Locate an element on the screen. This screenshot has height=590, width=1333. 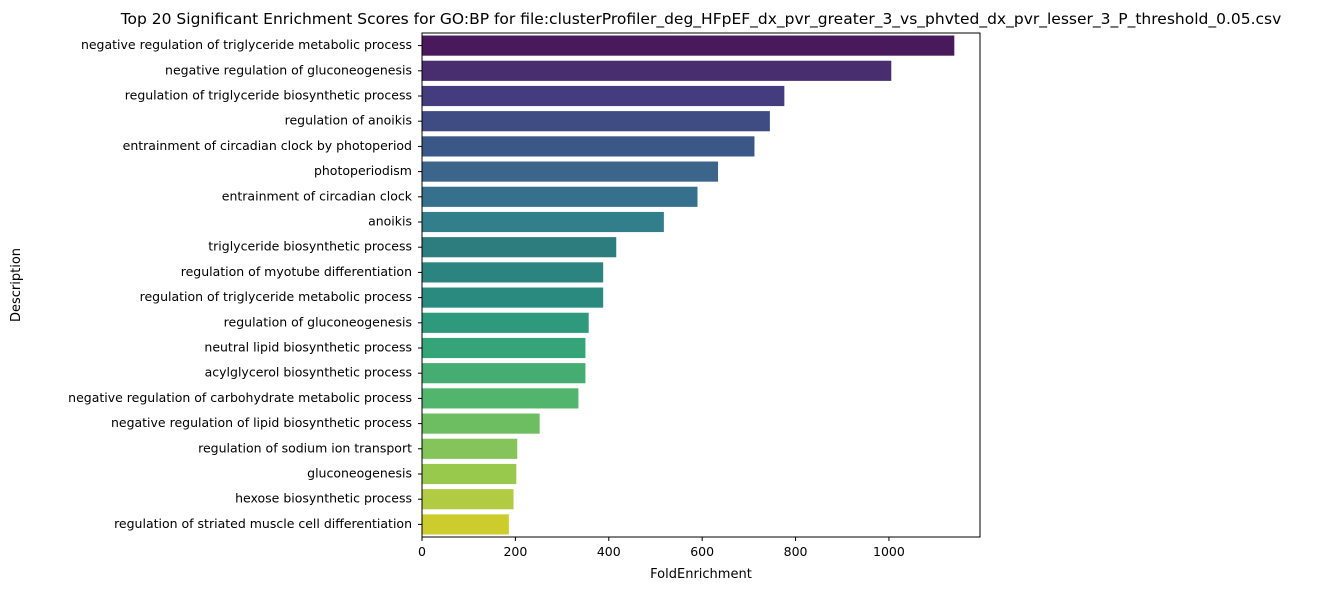
y-axis-label: Description is located at coordinates (16, 285).